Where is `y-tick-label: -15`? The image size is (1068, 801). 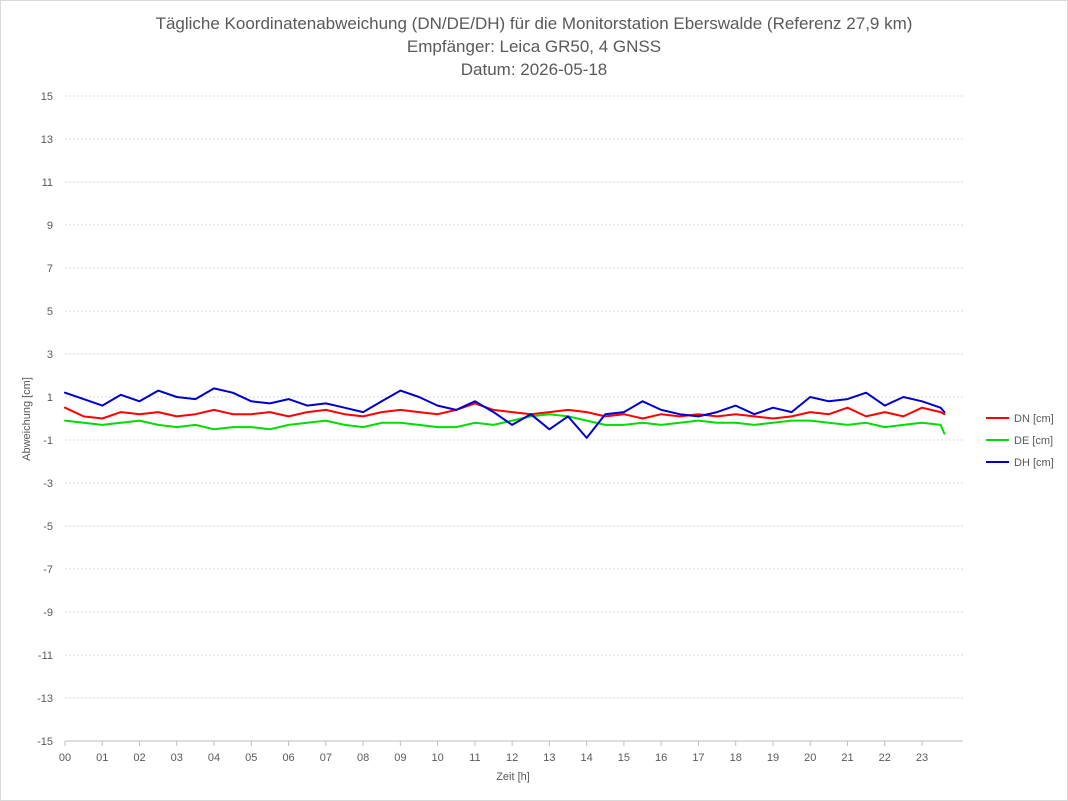 y-tick-label: -15 is located at coordinates (45, 742).